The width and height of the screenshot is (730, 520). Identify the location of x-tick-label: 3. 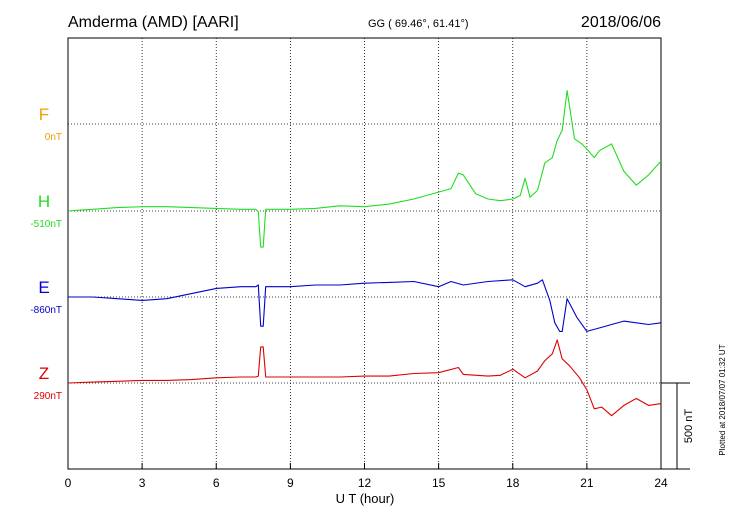
(142, 483).